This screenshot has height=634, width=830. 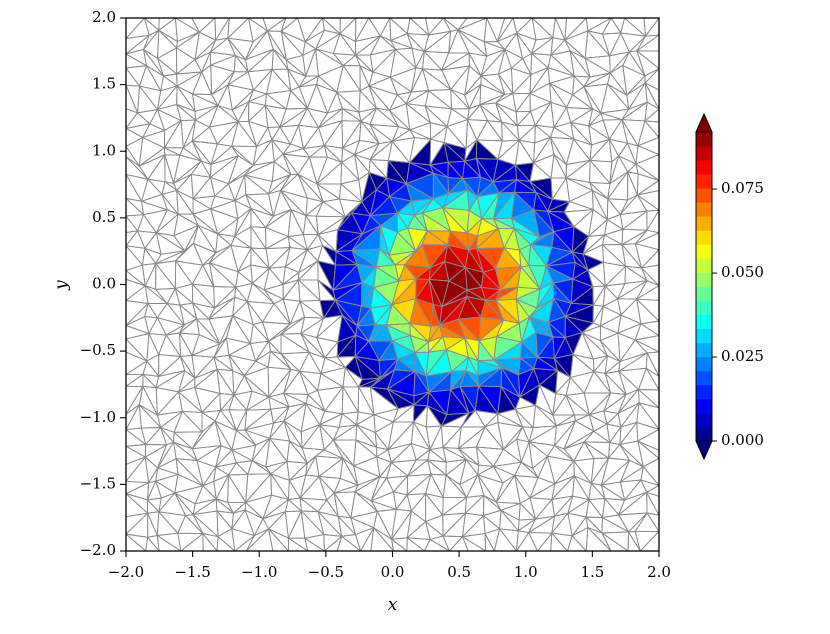 I want to click on y-axis-label: y, so click(x=62, y=285).